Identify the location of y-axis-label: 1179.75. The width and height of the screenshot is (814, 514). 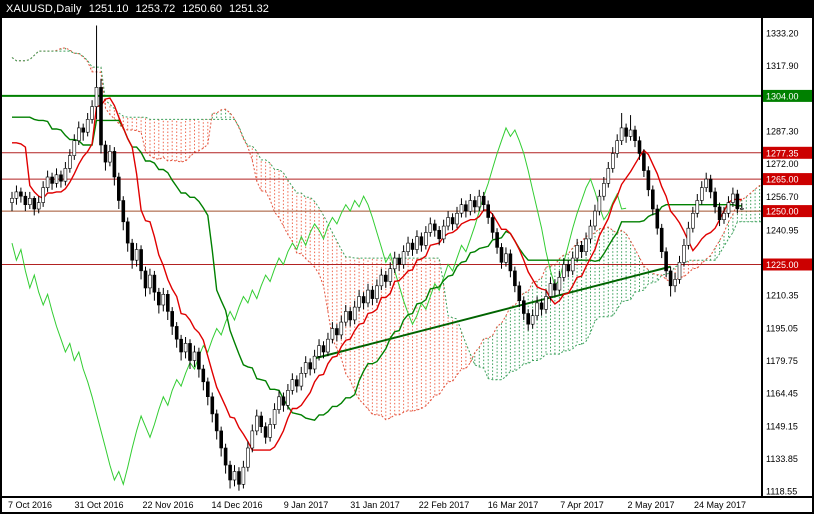
(782, 361).